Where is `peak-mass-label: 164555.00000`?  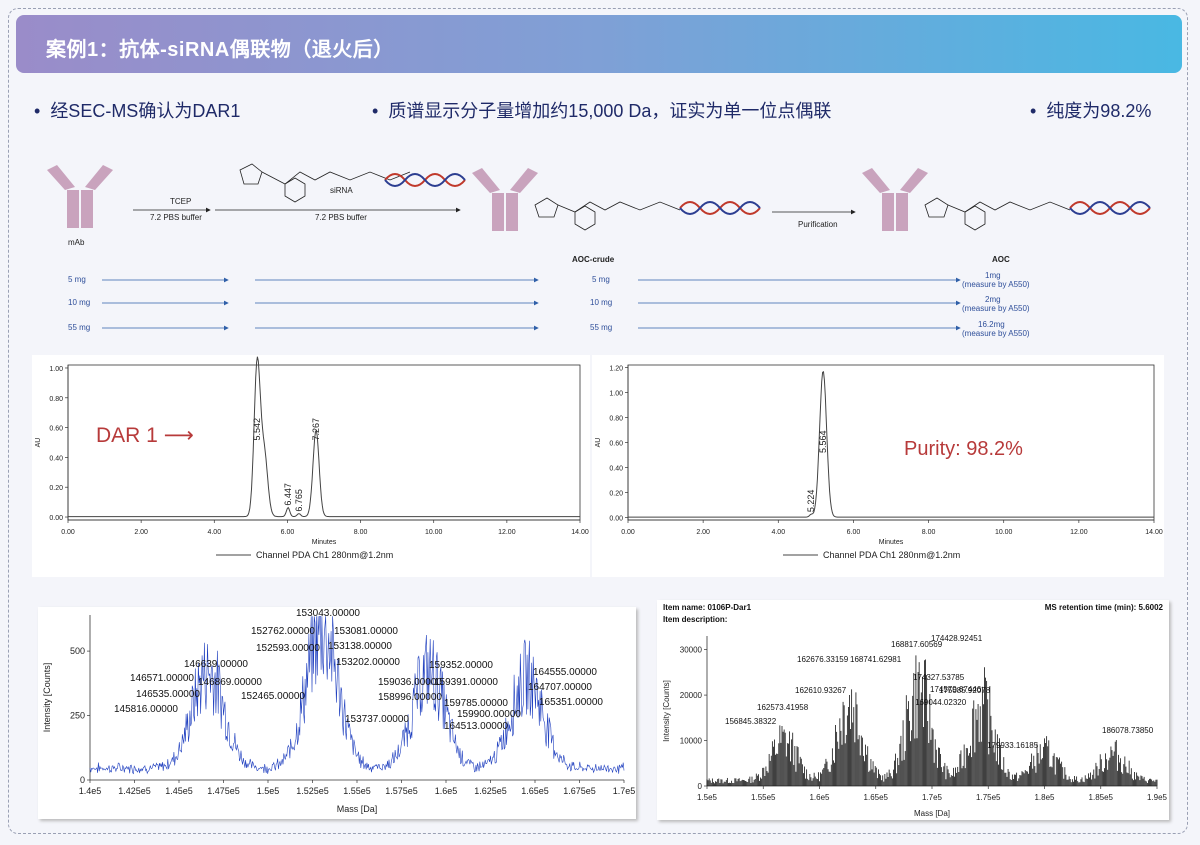 peak-mass-label: 164555.00000 is located at coordinates (565, 672).